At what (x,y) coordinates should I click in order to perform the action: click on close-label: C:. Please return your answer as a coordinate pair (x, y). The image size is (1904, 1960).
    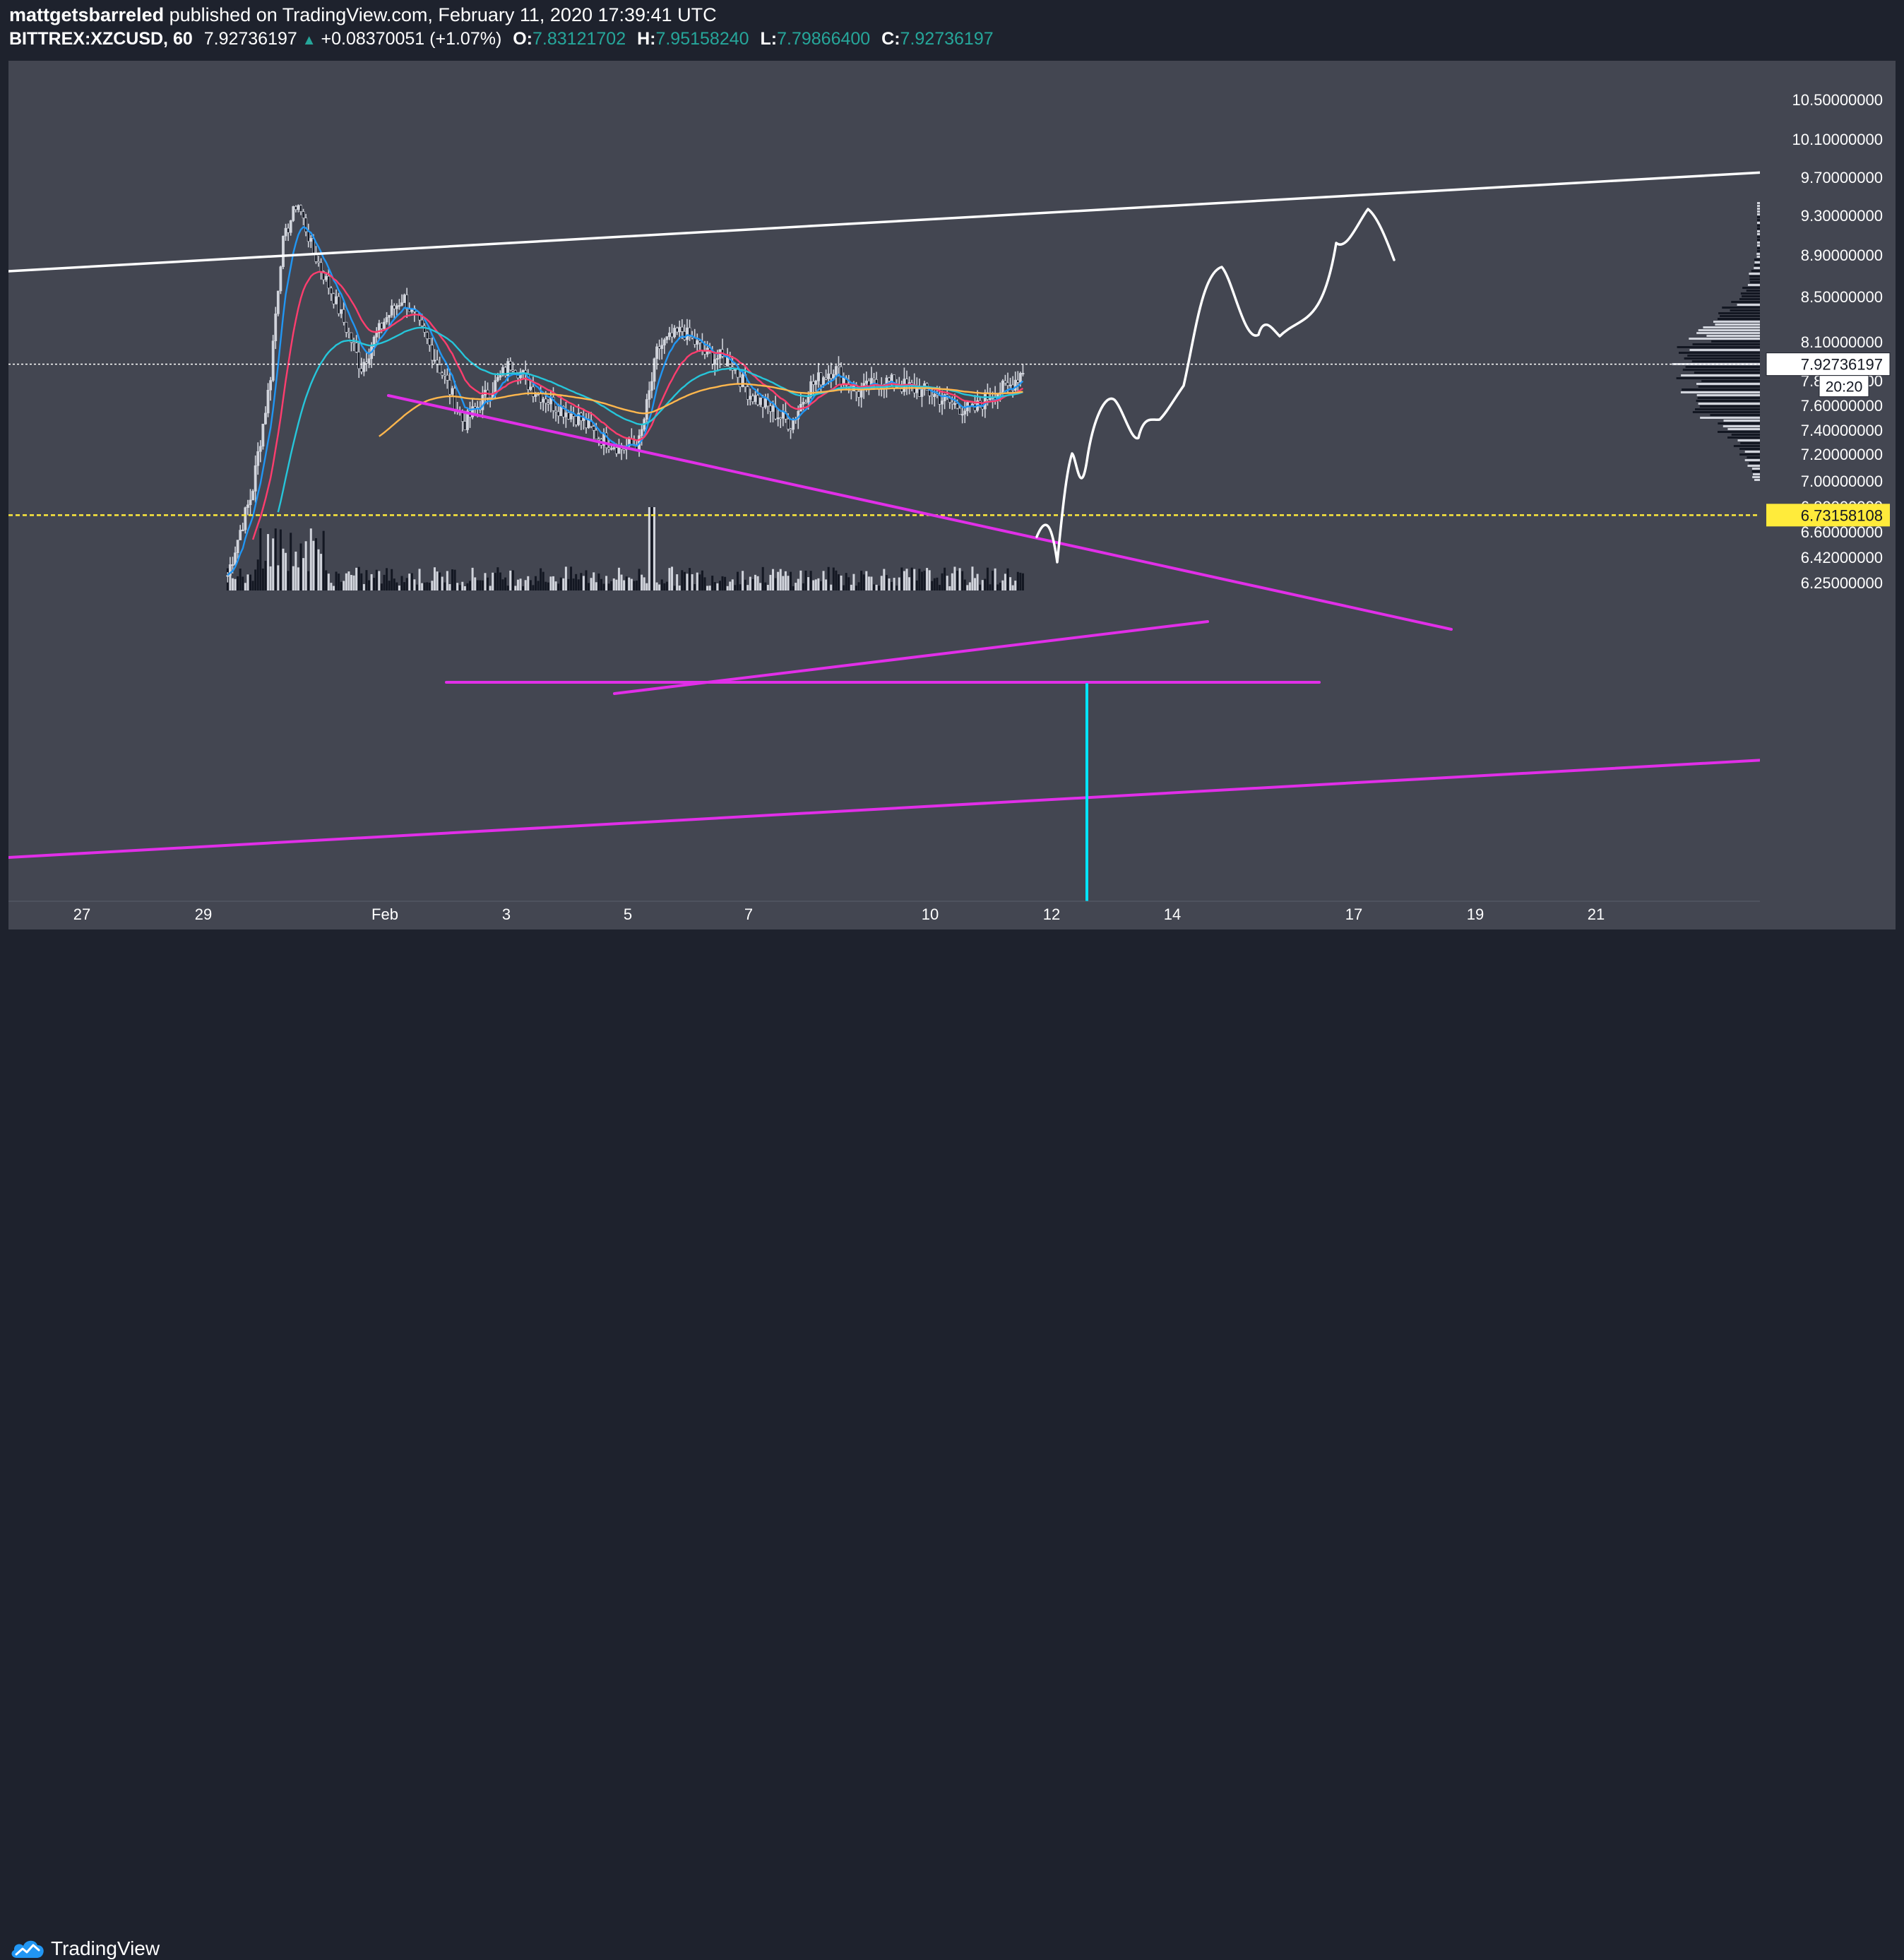
    Looking at the image, I should click on (890, 39).